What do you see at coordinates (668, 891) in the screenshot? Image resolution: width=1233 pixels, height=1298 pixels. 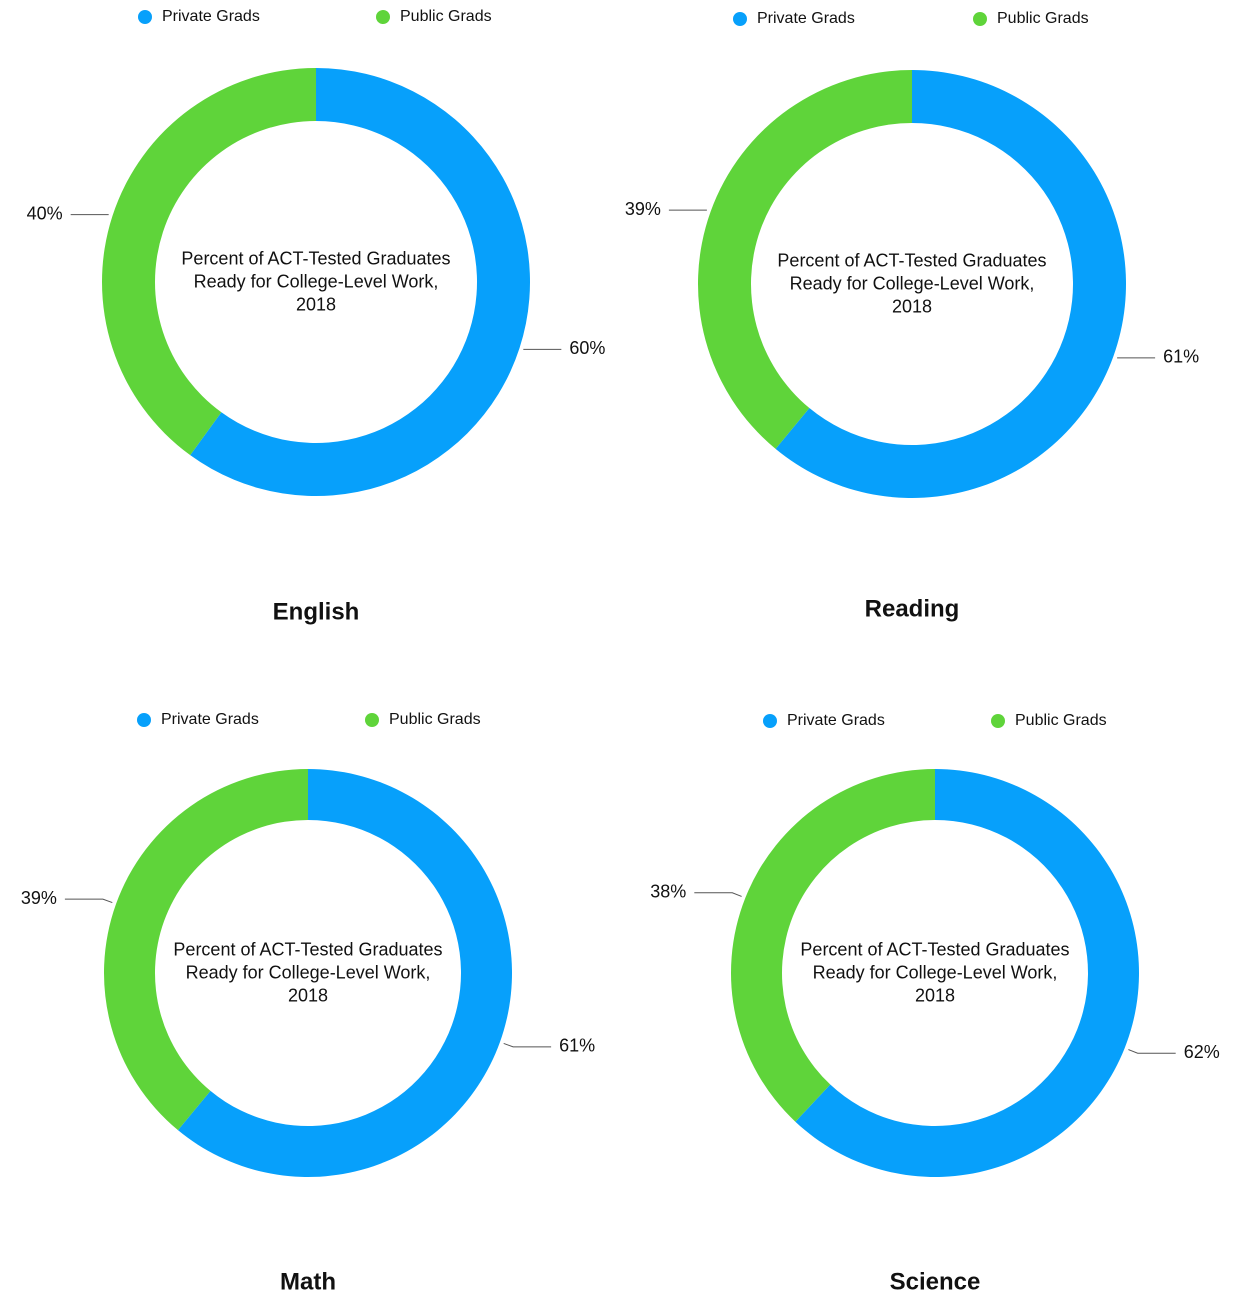 I see `value-label: 38%` at bounding box center [668, 891].